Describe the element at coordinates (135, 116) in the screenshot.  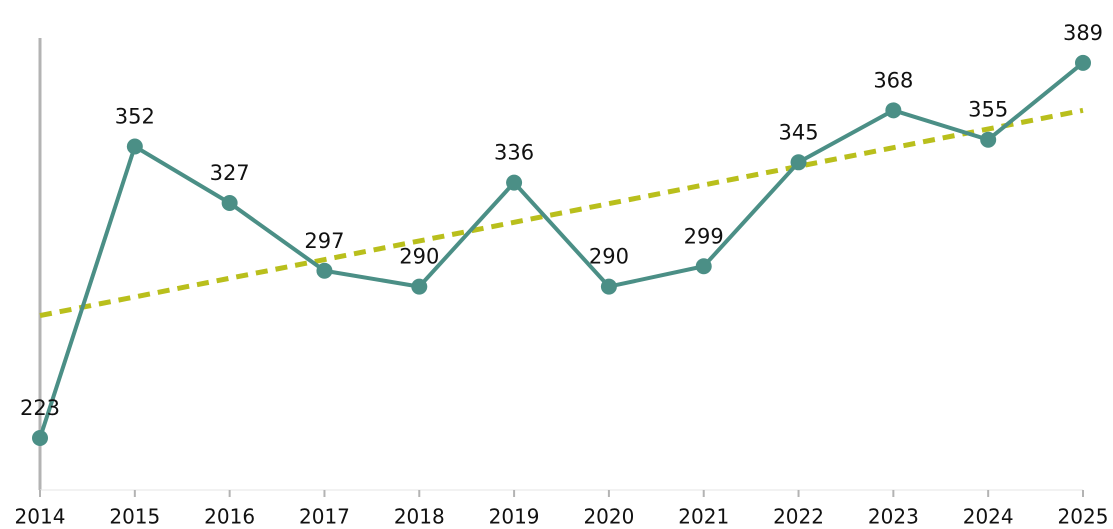
I see `value-label: 352` at that location.